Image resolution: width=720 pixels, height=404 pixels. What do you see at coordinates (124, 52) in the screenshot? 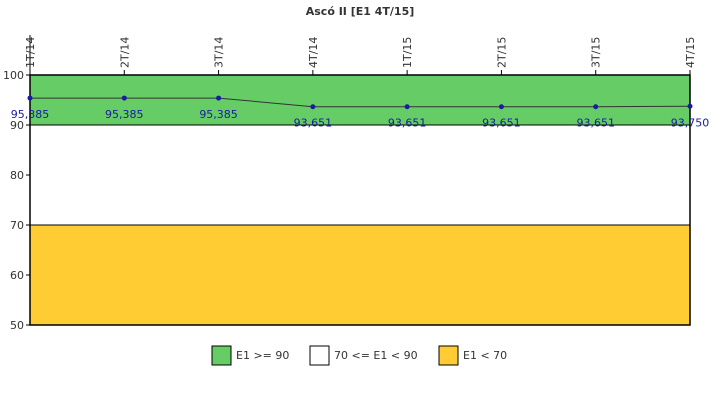
I see `x-tick-label: 2T/14` at bounding box center [124, 52].